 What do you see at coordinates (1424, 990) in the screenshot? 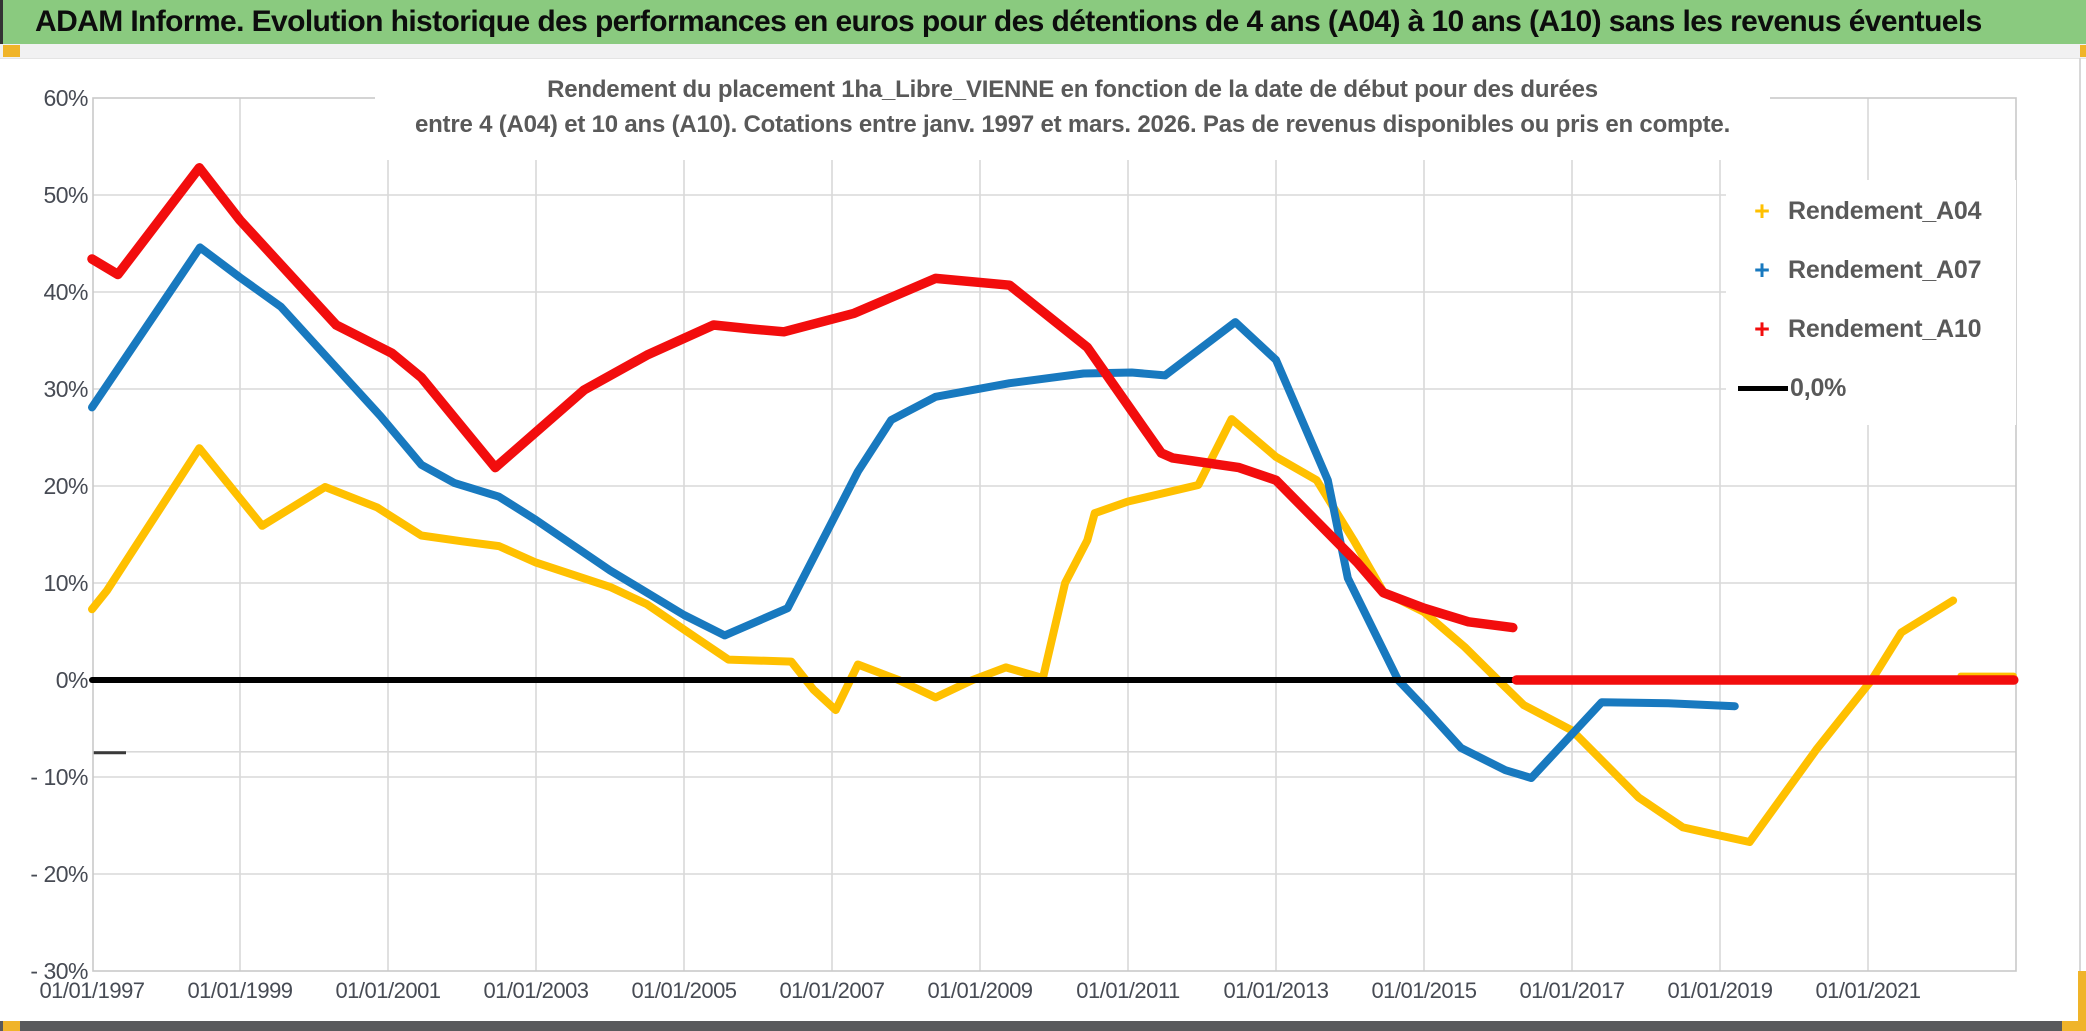
I see `x-axis-label: 01/01/2015` at bounding box center [1424, 990].